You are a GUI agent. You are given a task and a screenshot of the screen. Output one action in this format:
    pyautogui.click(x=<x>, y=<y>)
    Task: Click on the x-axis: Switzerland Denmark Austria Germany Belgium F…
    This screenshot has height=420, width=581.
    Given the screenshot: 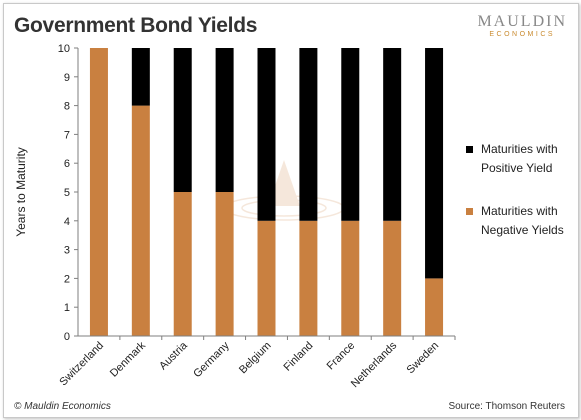 What is the action you would take?
    pyautogui.click(x=256, y=362)
    